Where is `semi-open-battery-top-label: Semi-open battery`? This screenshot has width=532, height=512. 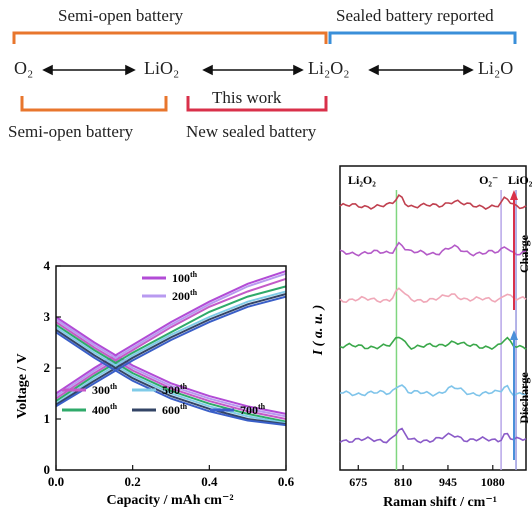
semi-open-battery-top-label: Semi-open battery is located at coordinates (121, 15).